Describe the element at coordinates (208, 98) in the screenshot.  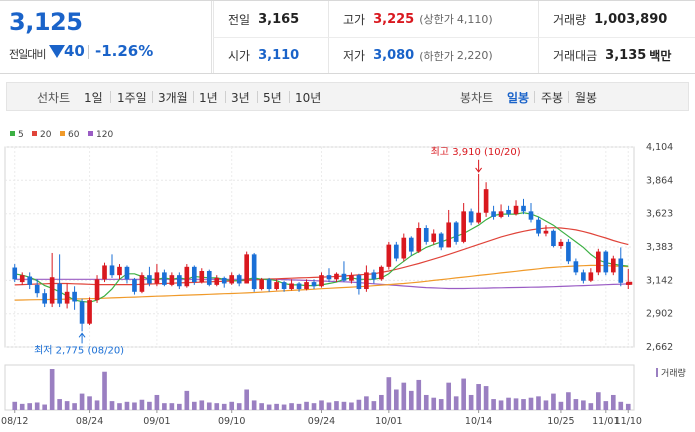
I see `period-1y-button: 1년` at that location.